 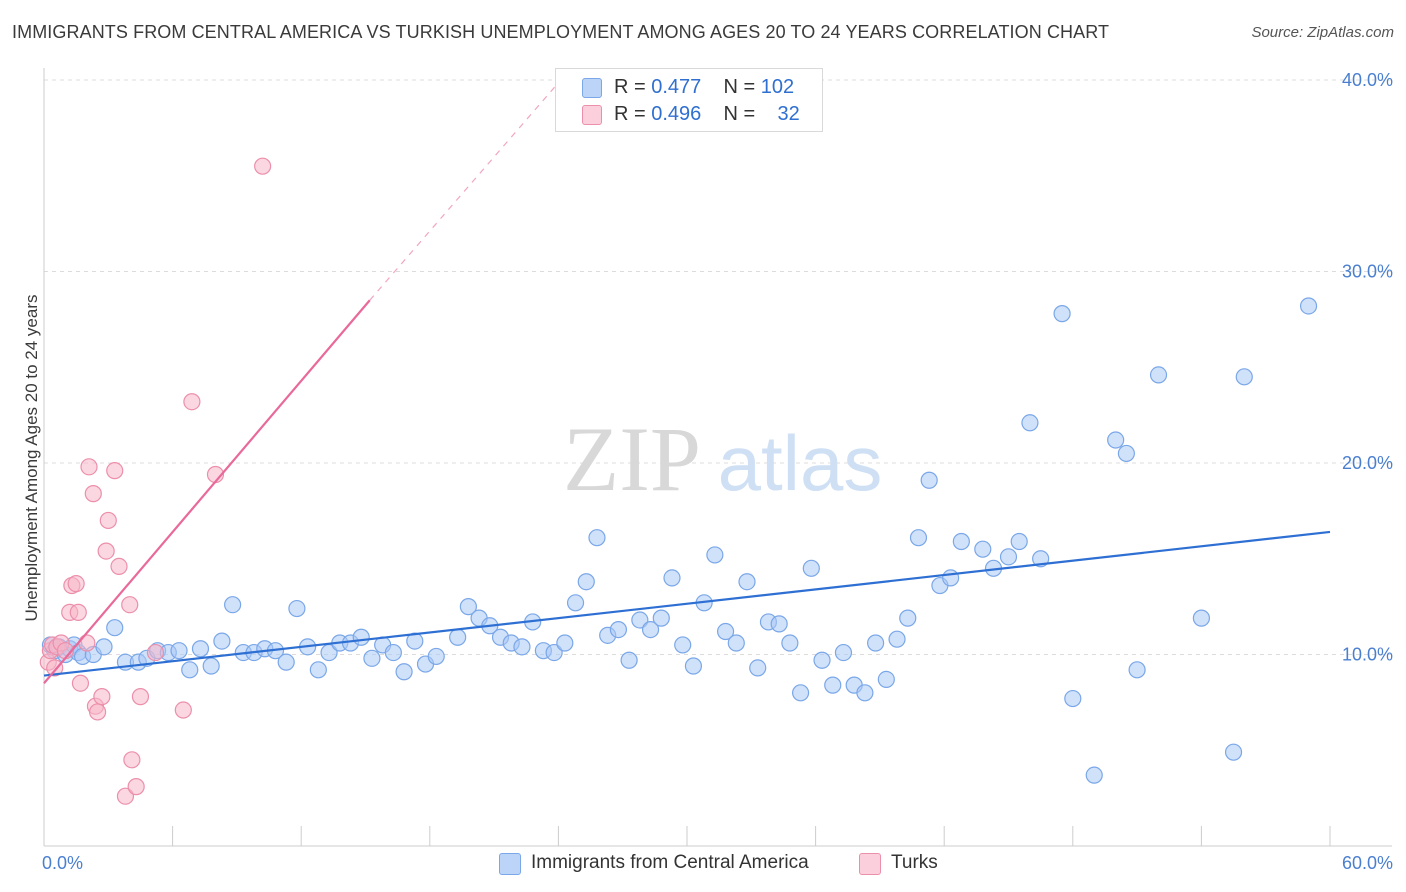 I want to click on legend-n-value: 102, so click(x=777, y=87).